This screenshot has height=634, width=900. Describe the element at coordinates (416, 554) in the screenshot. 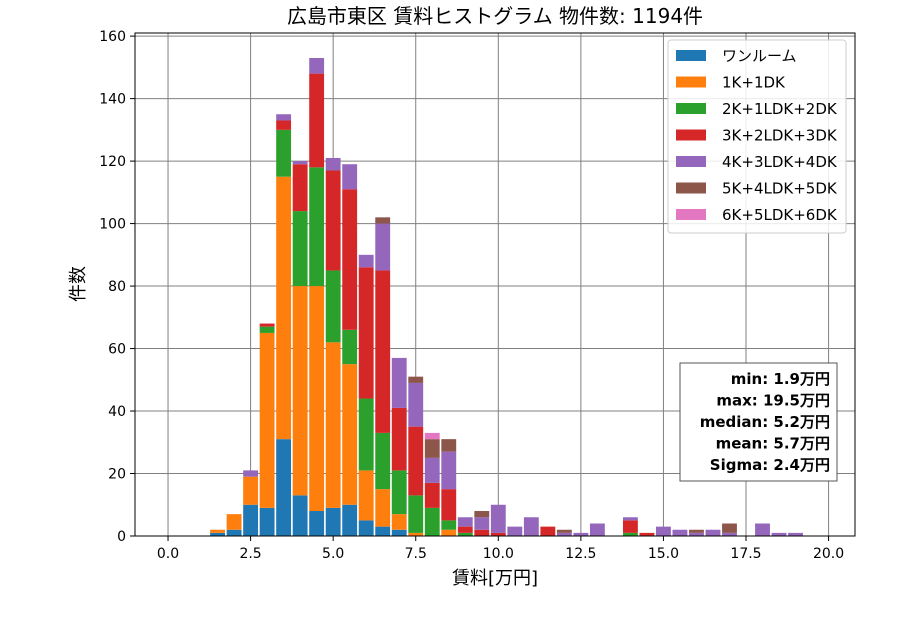

I see `x-tick-label: 7.5` at that location.